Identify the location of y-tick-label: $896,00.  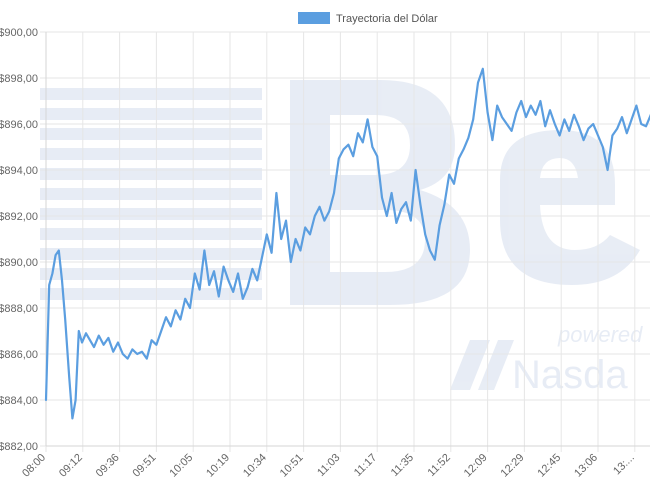
(19, 125).